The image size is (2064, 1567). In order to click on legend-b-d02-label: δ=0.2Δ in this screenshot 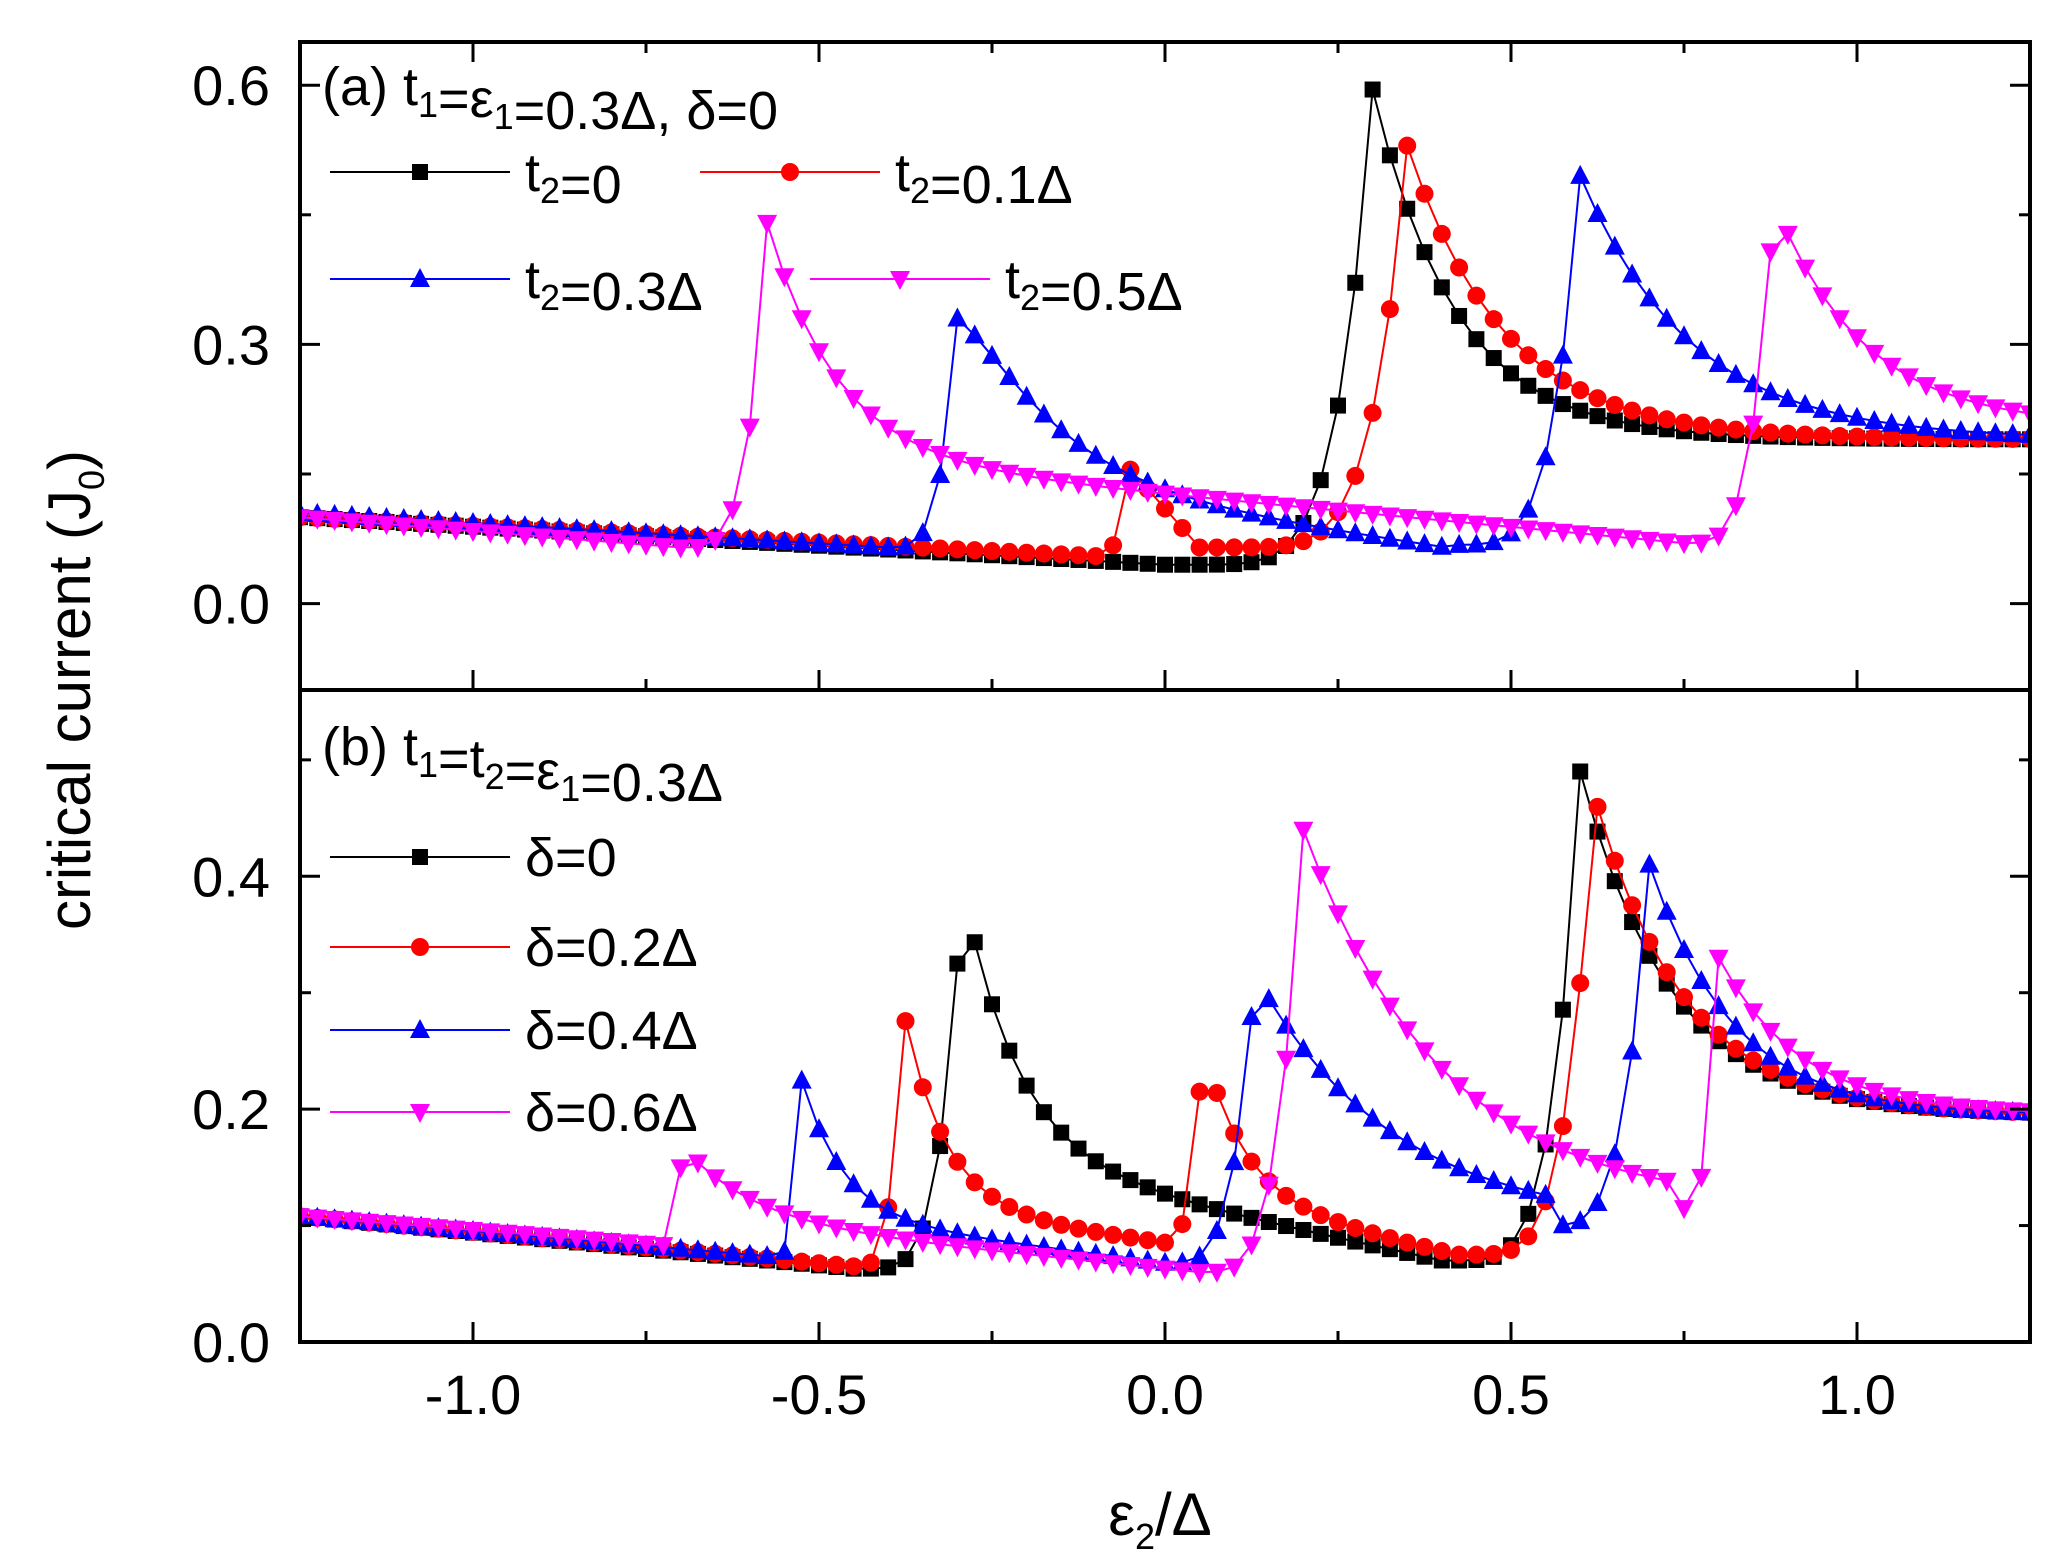, I will do `click(611, 948)`.